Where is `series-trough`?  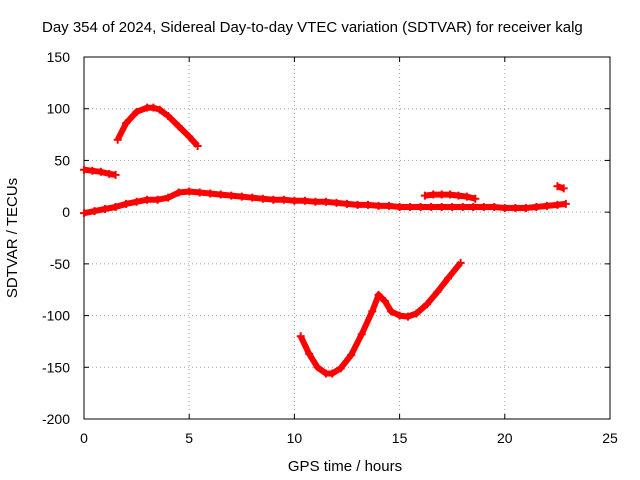 series-trough is located at coordinates (380, 318).